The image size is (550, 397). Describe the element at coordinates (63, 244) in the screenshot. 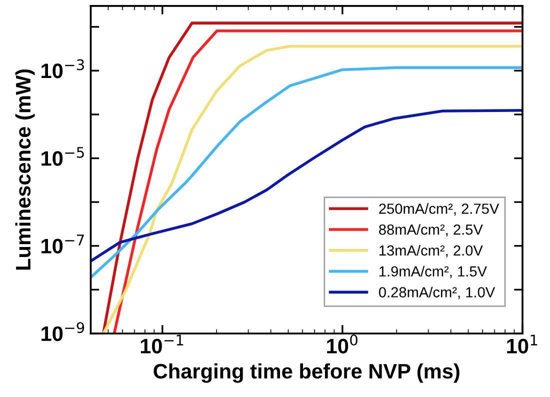

I see `y-tick-label: 10$^{−7}$` at that location.